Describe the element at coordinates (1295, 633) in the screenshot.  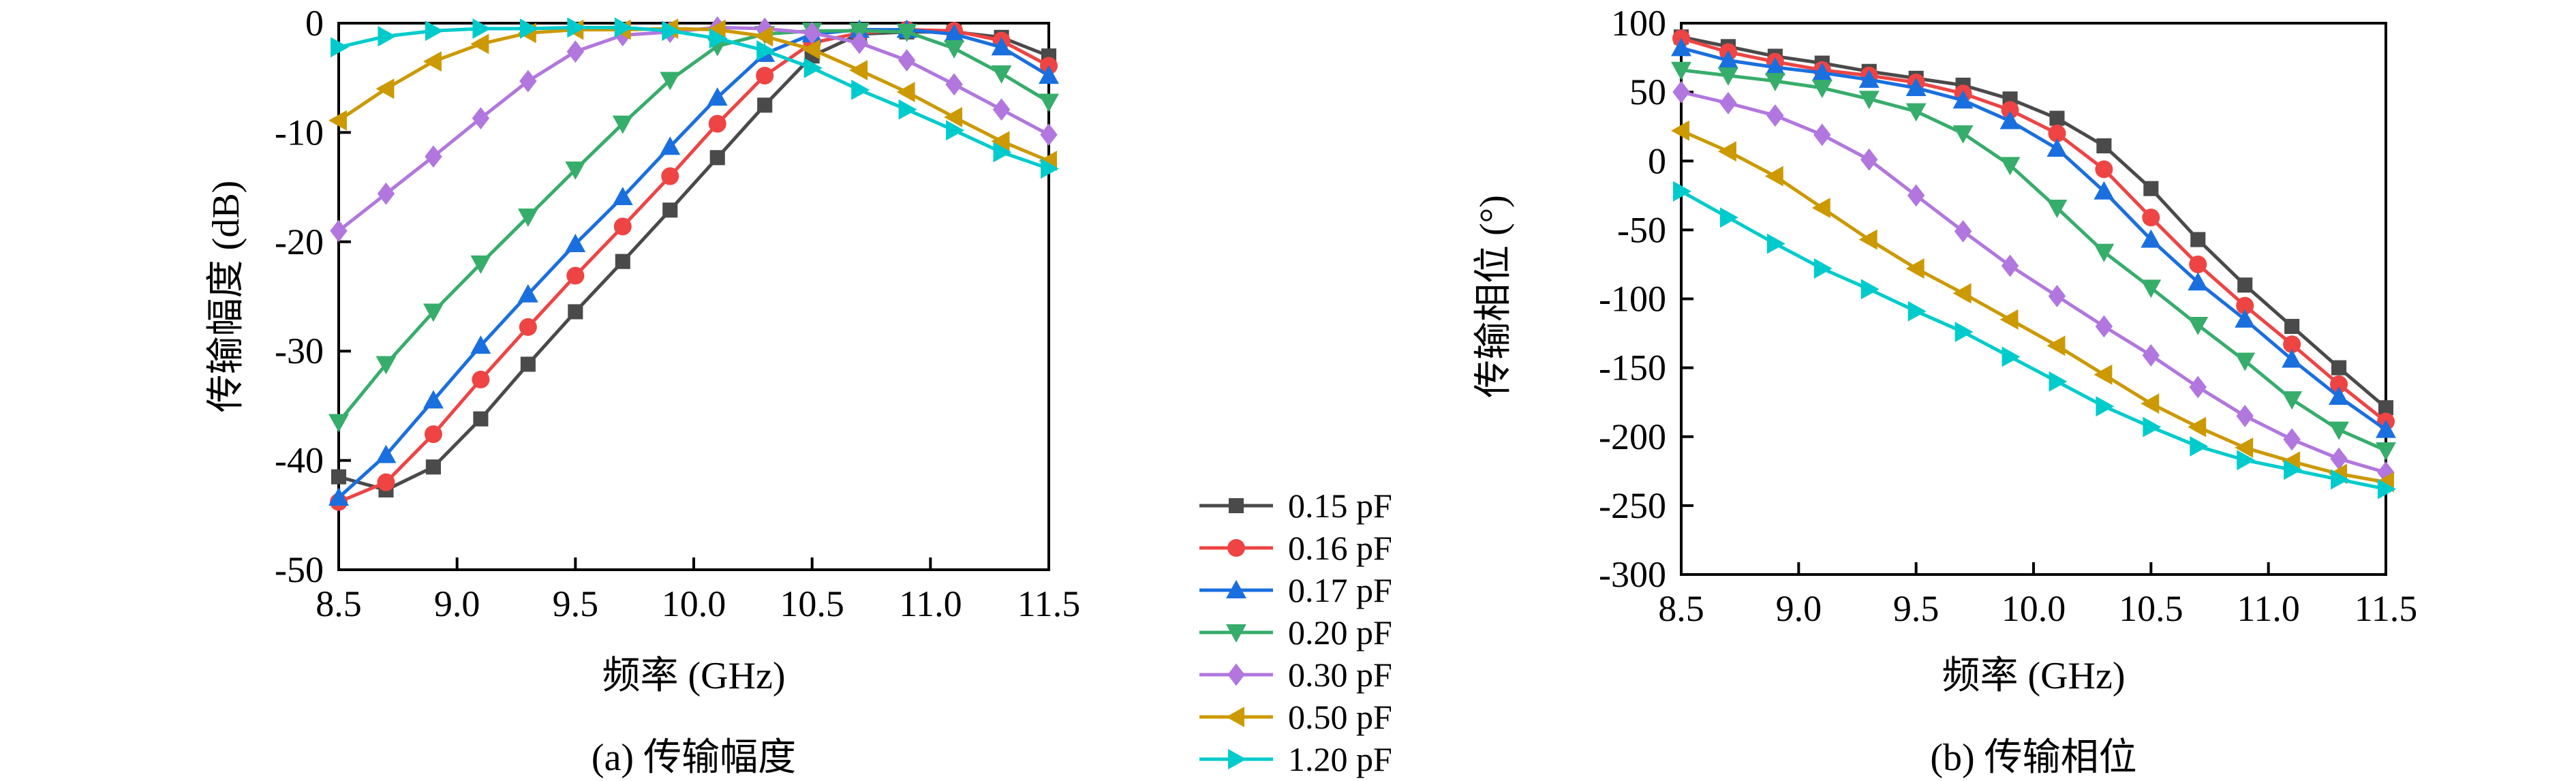
I see `legend-item: 0.20 pF` at that location.